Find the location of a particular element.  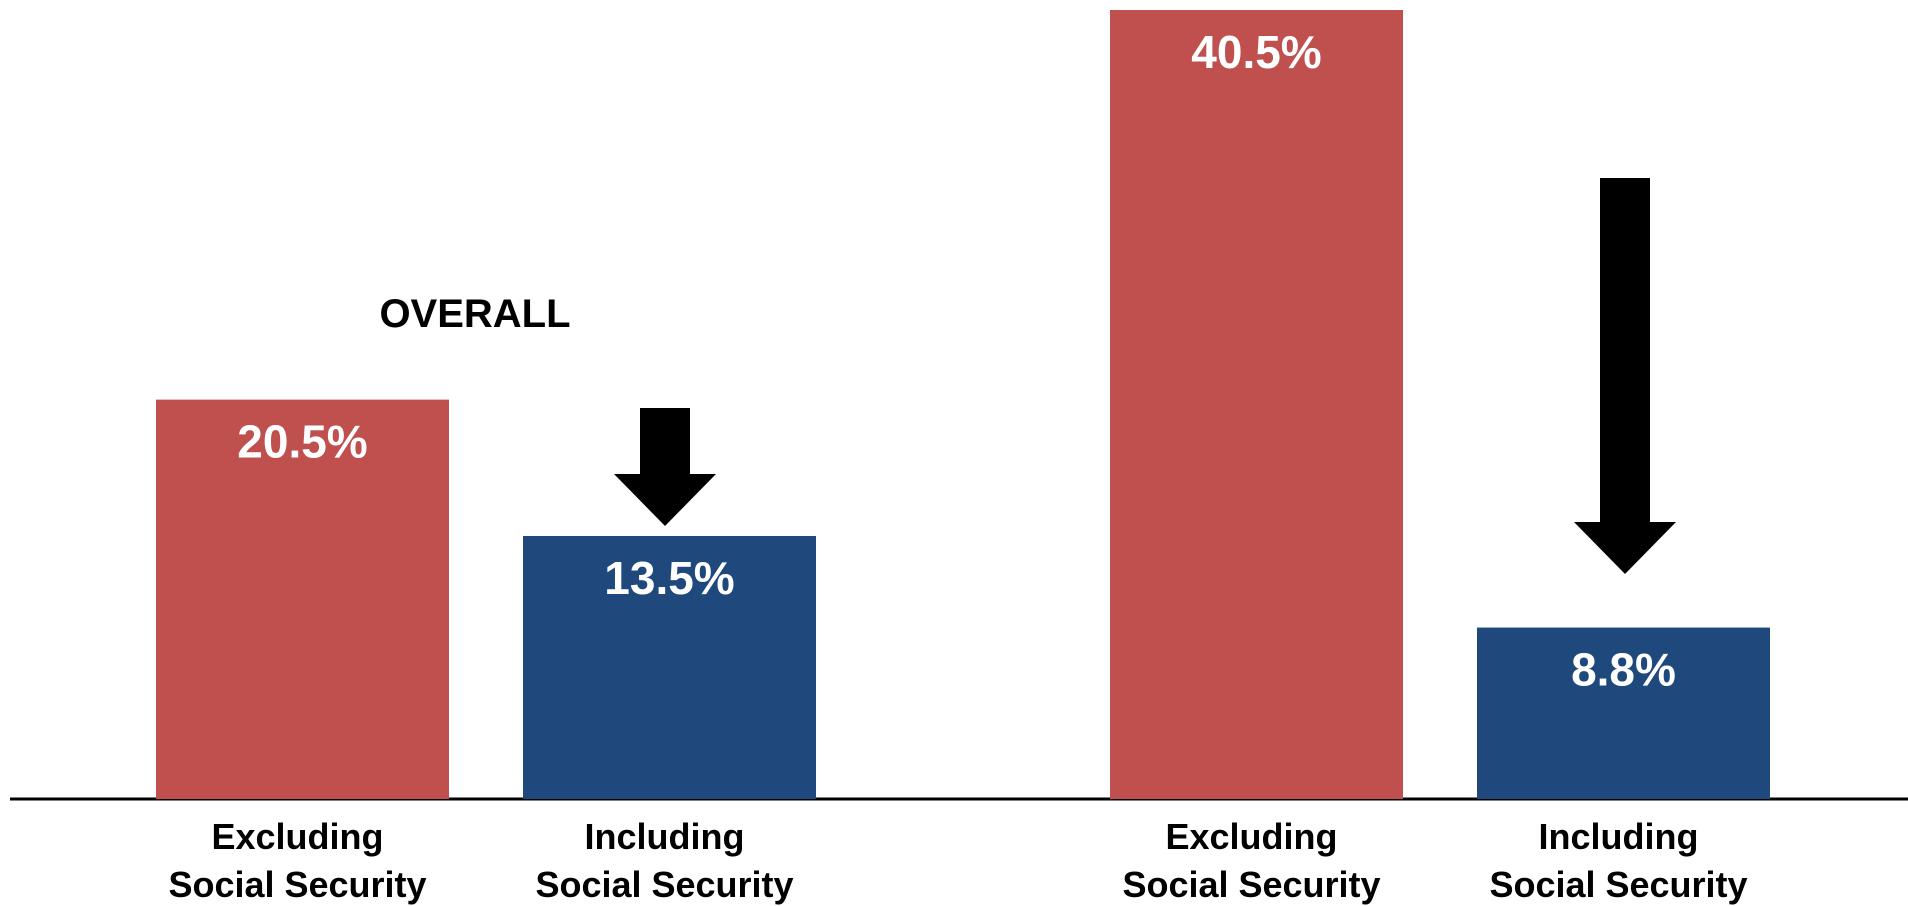

bar-1-excluding is located at coordinates (302, 599).